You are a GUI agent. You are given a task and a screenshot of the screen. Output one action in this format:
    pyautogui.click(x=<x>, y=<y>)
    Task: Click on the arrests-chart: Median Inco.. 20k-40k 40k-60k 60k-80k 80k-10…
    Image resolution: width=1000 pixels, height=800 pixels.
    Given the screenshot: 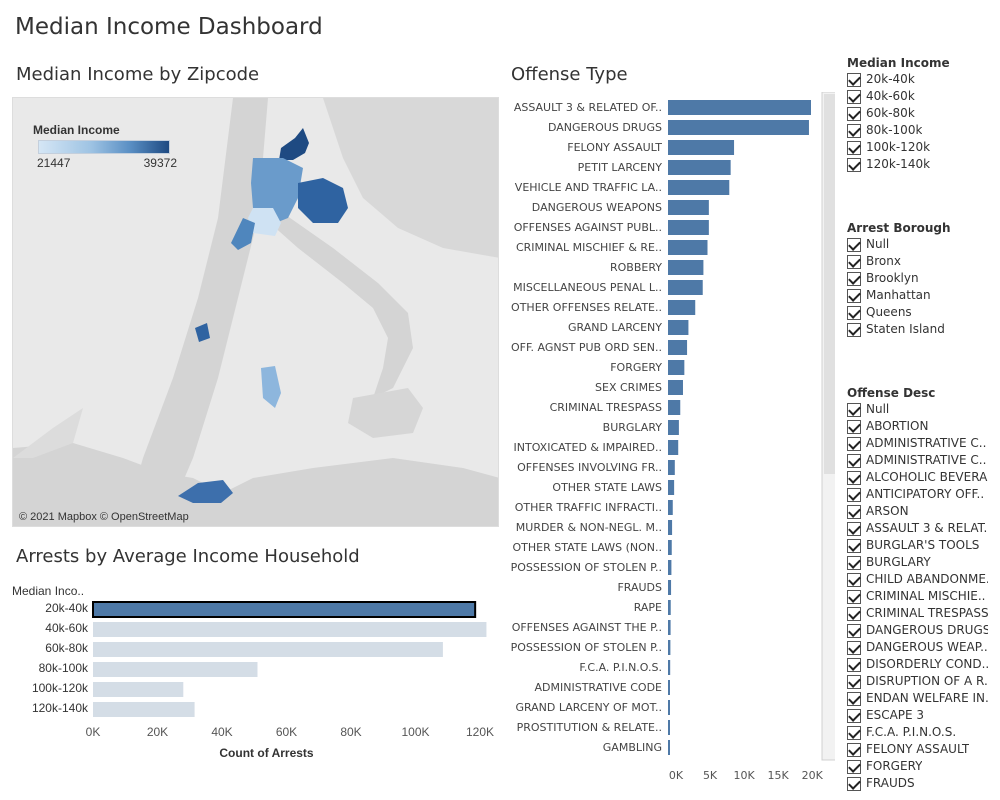 What is the action you would take?
    pyautogui.click(x=254, y=673)
    